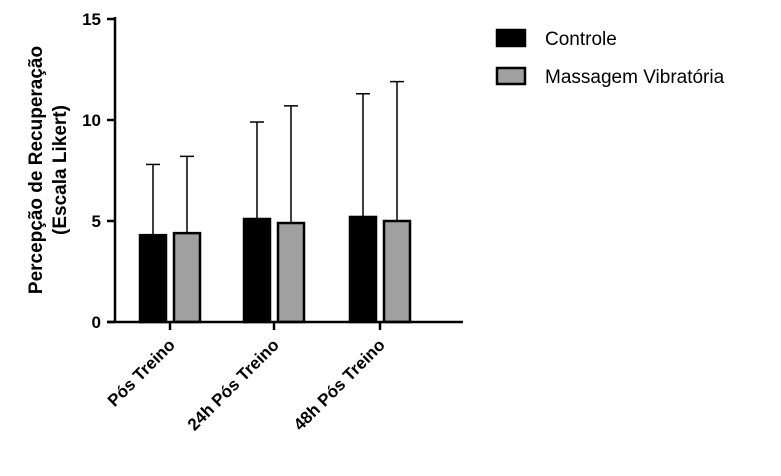  What do you see at coordinates (96, 322) in the screenshot?
I see `y-tick-label: 0` at bounding box center [96, 322].